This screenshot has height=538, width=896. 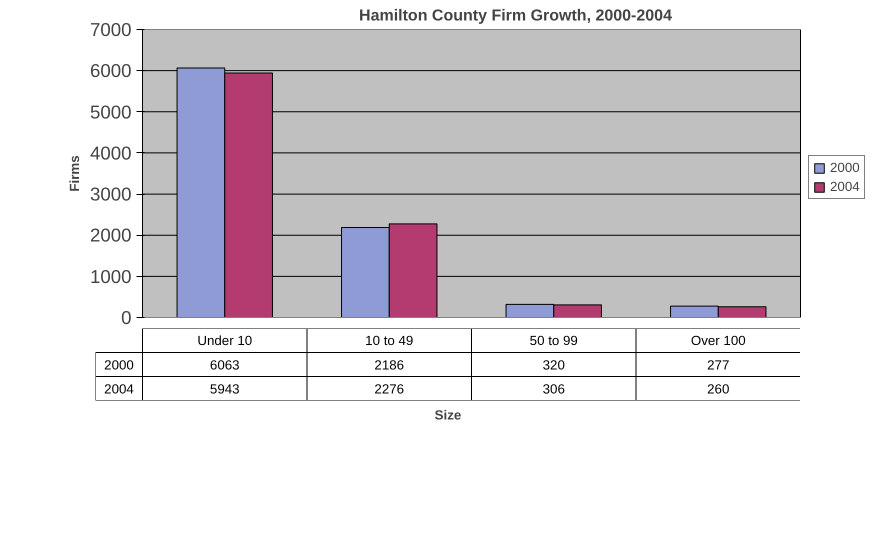 What do you see at coordinates (111, 235) in the screenshot?
I see `y-tick-label: 2000` at bounding box center [111, 235].